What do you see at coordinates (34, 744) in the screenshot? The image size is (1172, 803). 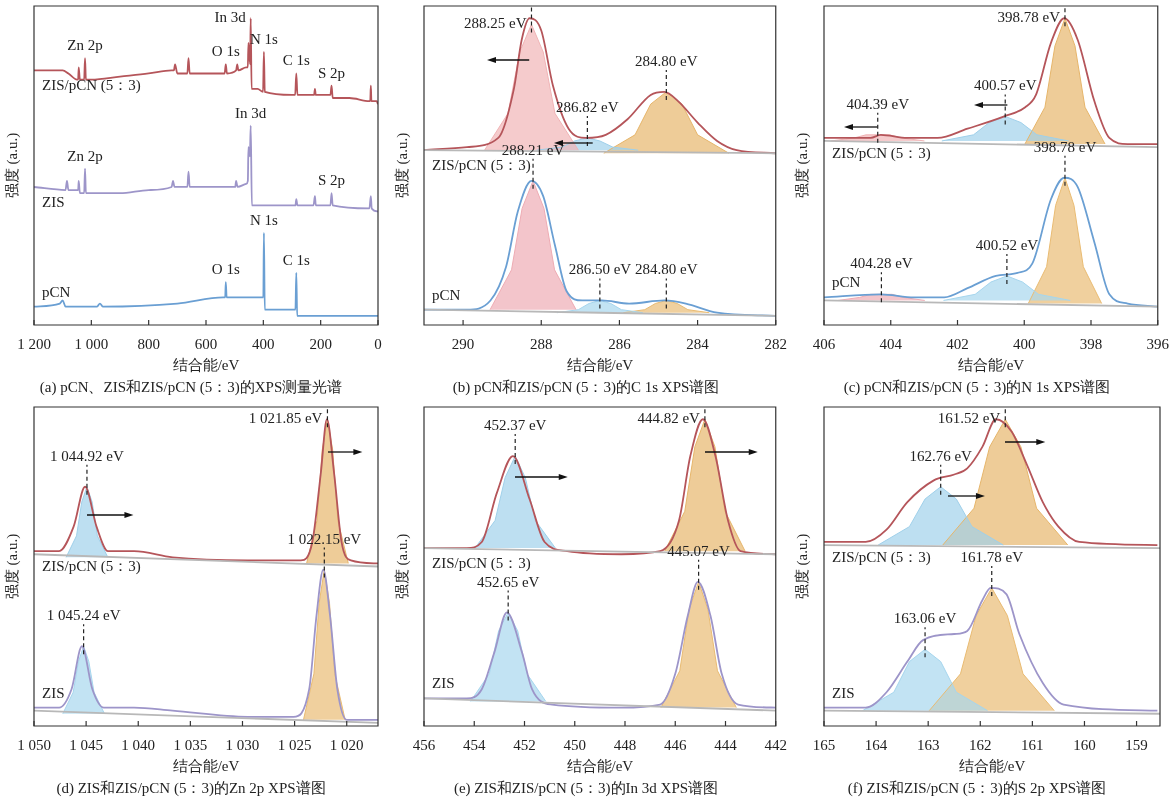 I see `x-tick-label: 1 050` at bounding box center [34, 744].